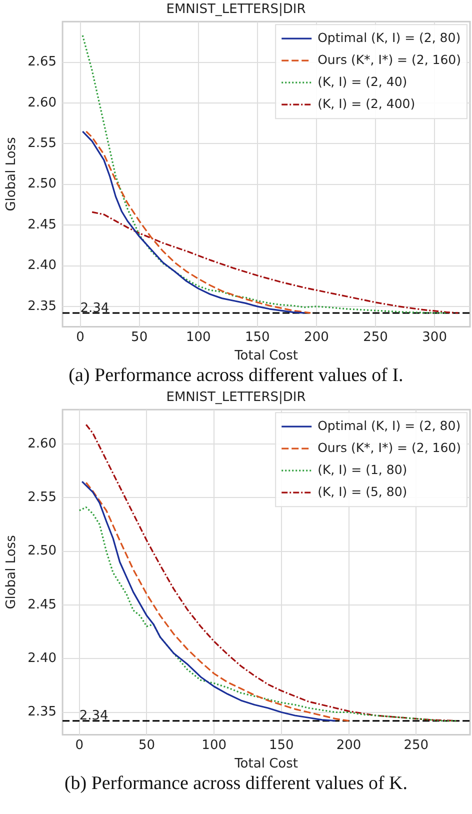  Describe the element at coordinates (363, 81) in the screenshot. I see `legend-label: (K, I) = (2, 40)` at that location.